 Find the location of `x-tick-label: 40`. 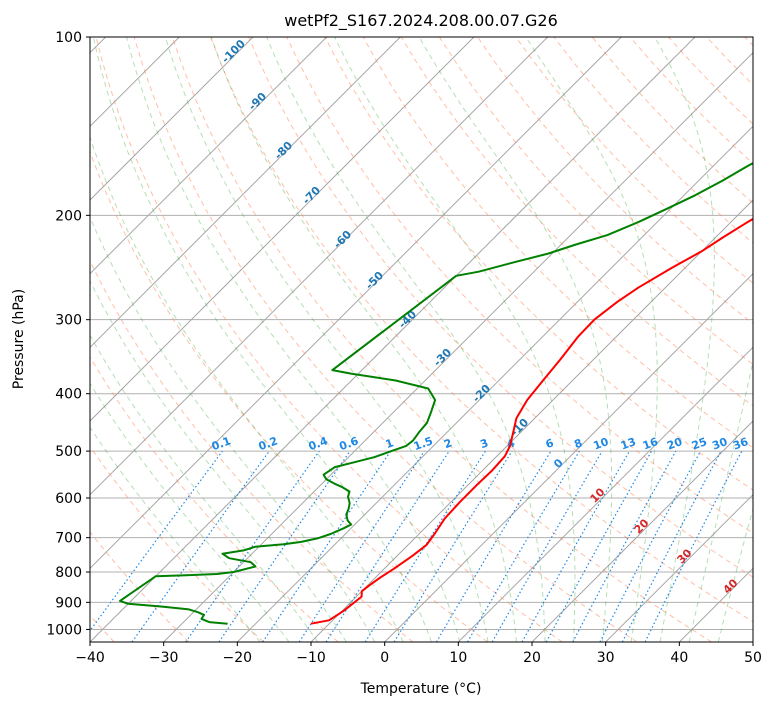

x-tick-label: 40 is located at coordinates (679, 658).